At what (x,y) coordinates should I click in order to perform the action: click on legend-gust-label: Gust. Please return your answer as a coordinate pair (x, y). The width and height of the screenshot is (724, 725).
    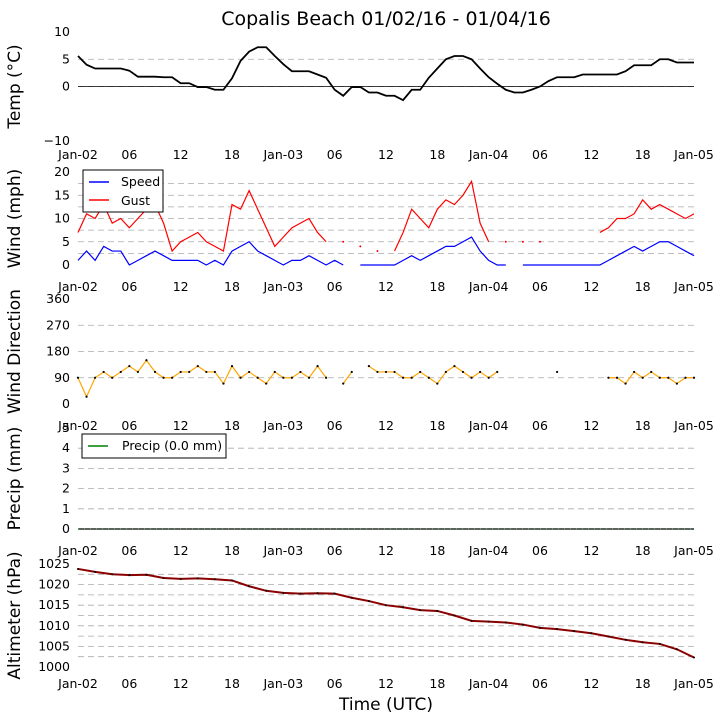
    Looking at the image, I should click on (135, 200).